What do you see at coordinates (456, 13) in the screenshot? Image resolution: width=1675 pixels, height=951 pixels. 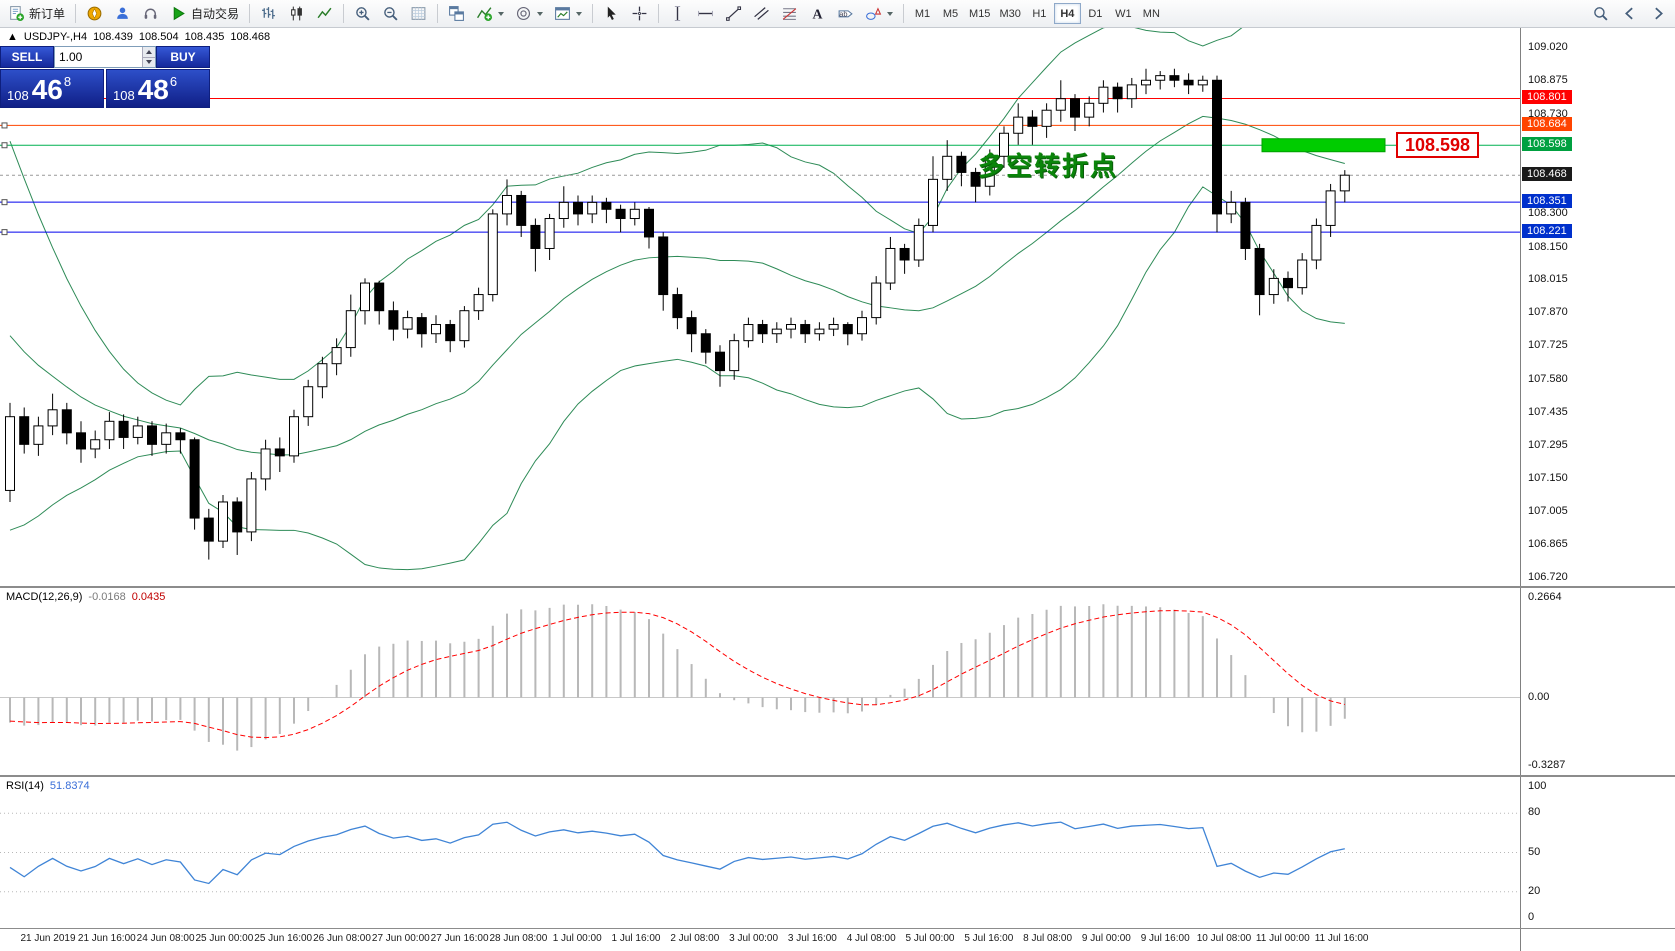 I see `tile-windows-button` at bounding box center [456, 13].